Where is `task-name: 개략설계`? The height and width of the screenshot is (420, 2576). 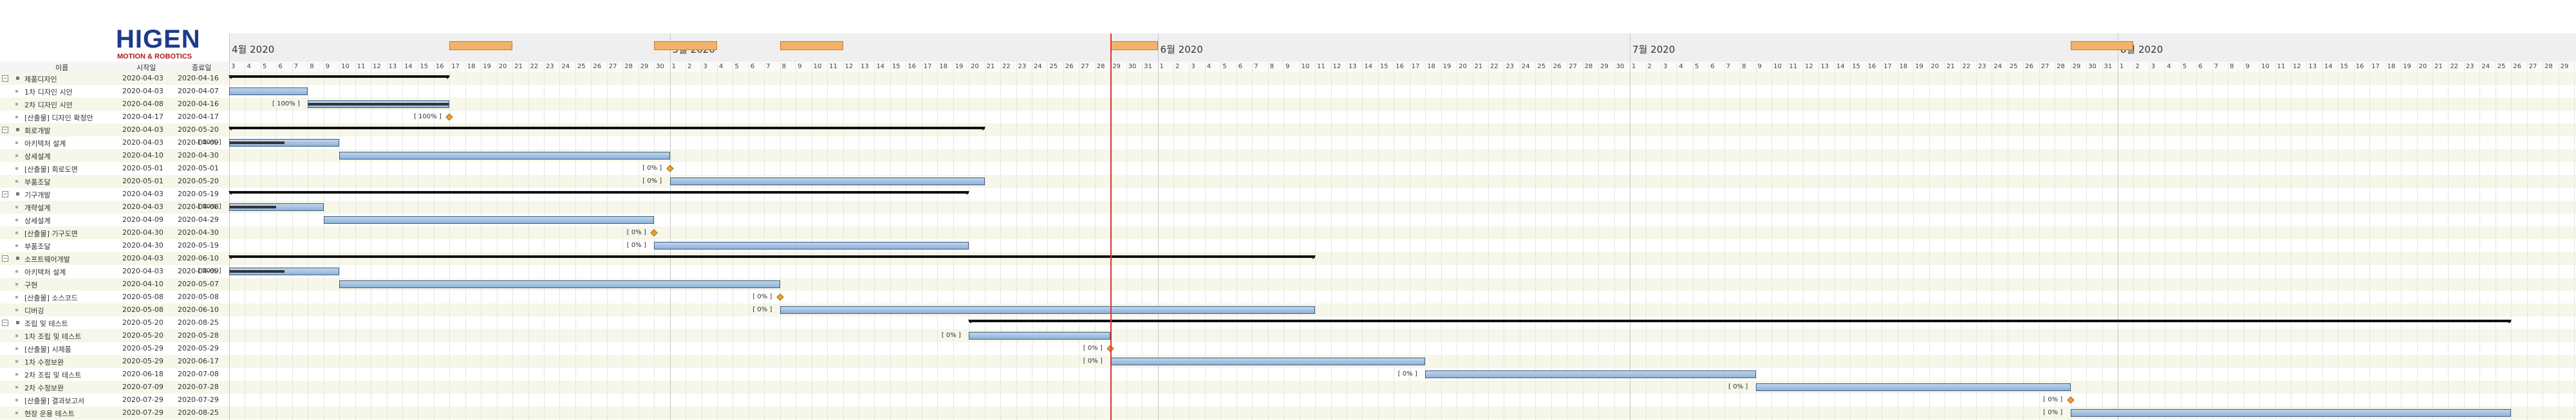
task-name: 개략설계 is located at coordinates (37, 208).